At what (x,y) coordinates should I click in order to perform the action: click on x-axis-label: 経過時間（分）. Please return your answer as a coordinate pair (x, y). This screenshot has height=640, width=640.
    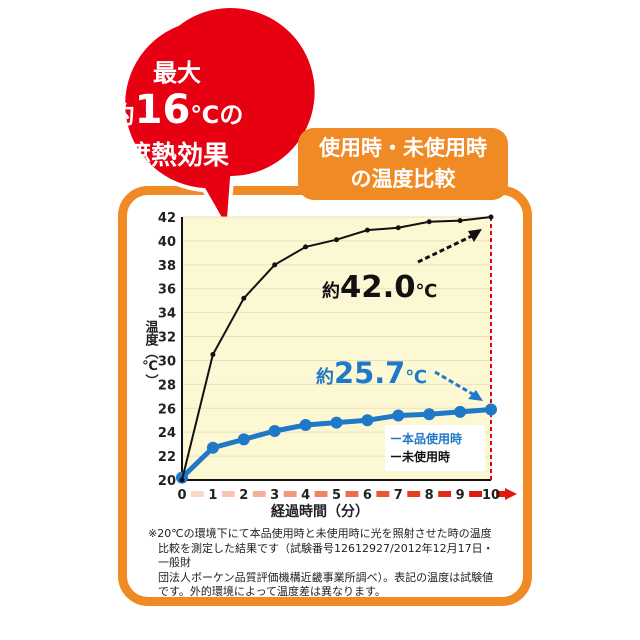
    Looking at the image, I should click on (320, 511).